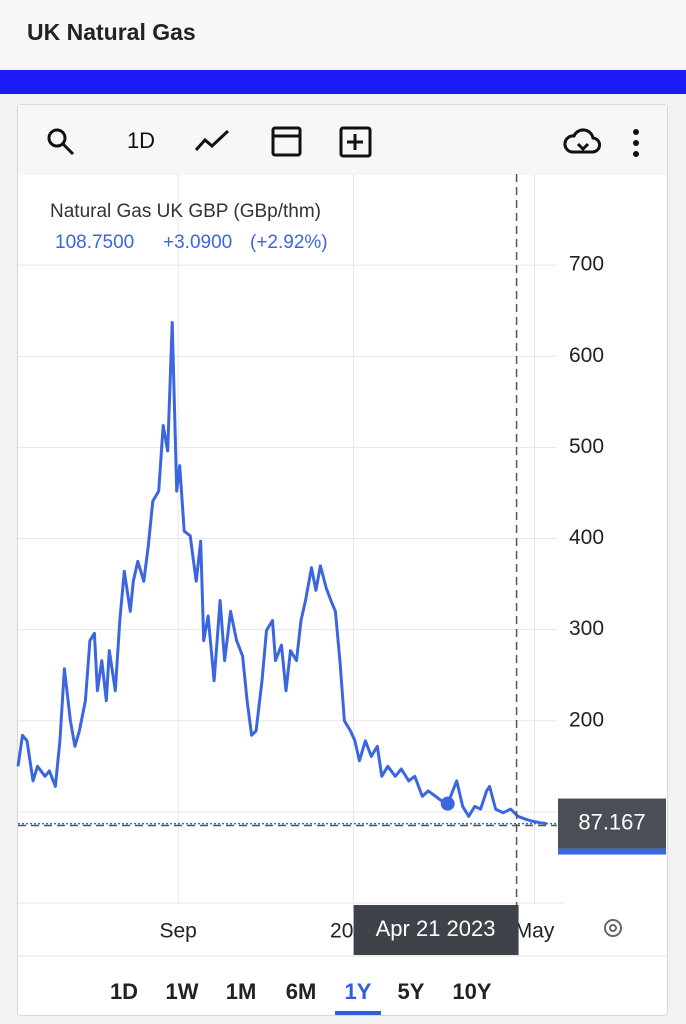  What do you see at coordinates (94, 242) in the screenshot?
I see `last-value: 108.7500` at bounding box center [94, 242].